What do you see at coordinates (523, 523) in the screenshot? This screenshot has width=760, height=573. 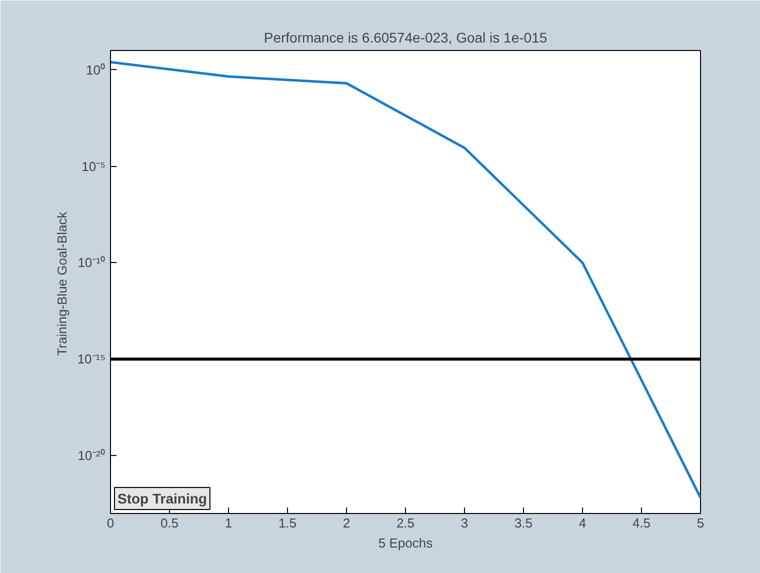 I see `x-tick-label: 3.5` at bounding box center [523, 523].